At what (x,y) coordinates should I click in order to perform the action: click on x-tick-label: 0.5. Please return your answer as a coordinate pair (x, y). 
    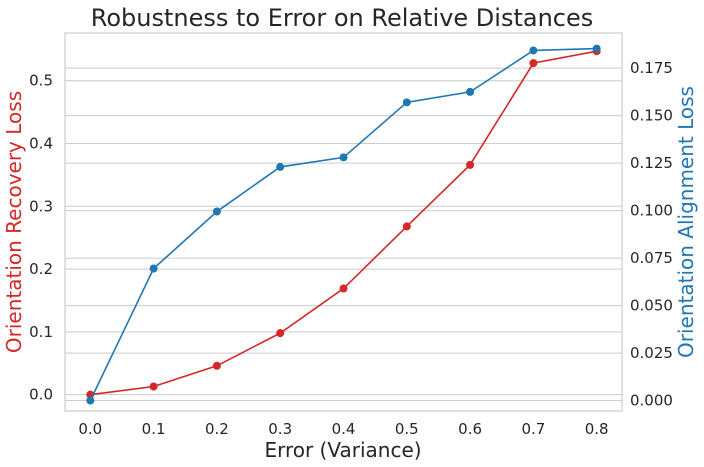
    Looking at the image, I should click on (407, 429).